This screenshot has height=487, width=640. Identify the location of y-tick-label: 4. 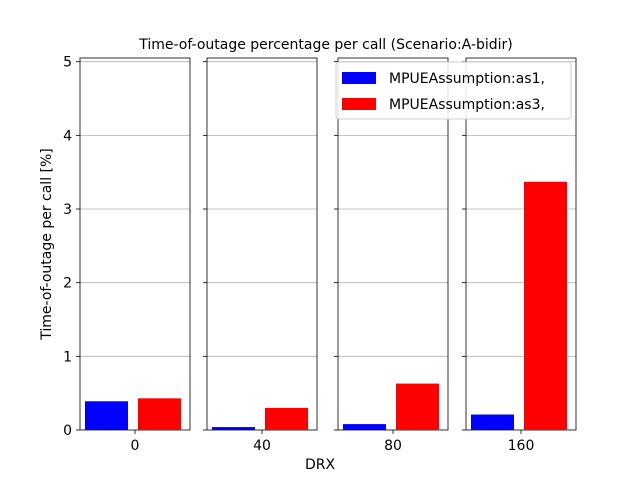
(67, 136).